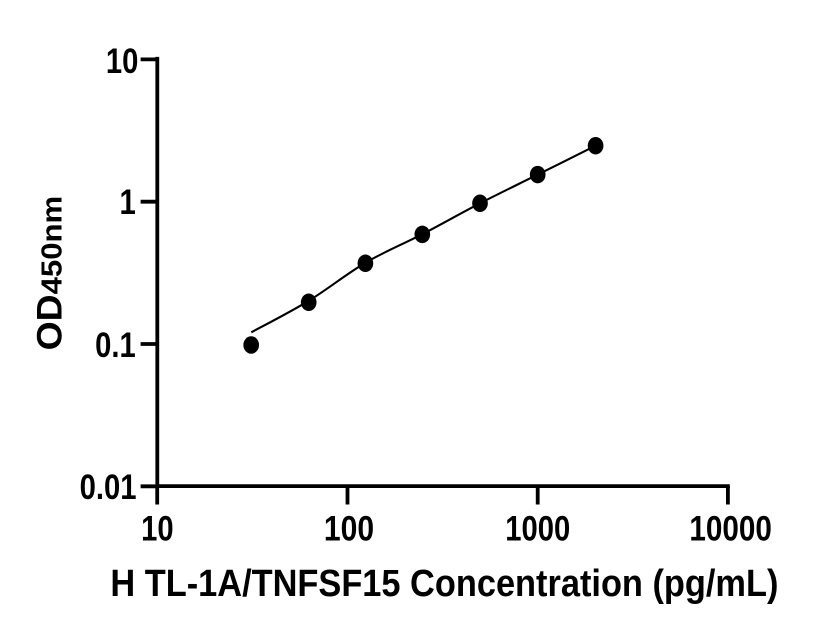  I want to click on svg-text: 100, so click(349, 529).